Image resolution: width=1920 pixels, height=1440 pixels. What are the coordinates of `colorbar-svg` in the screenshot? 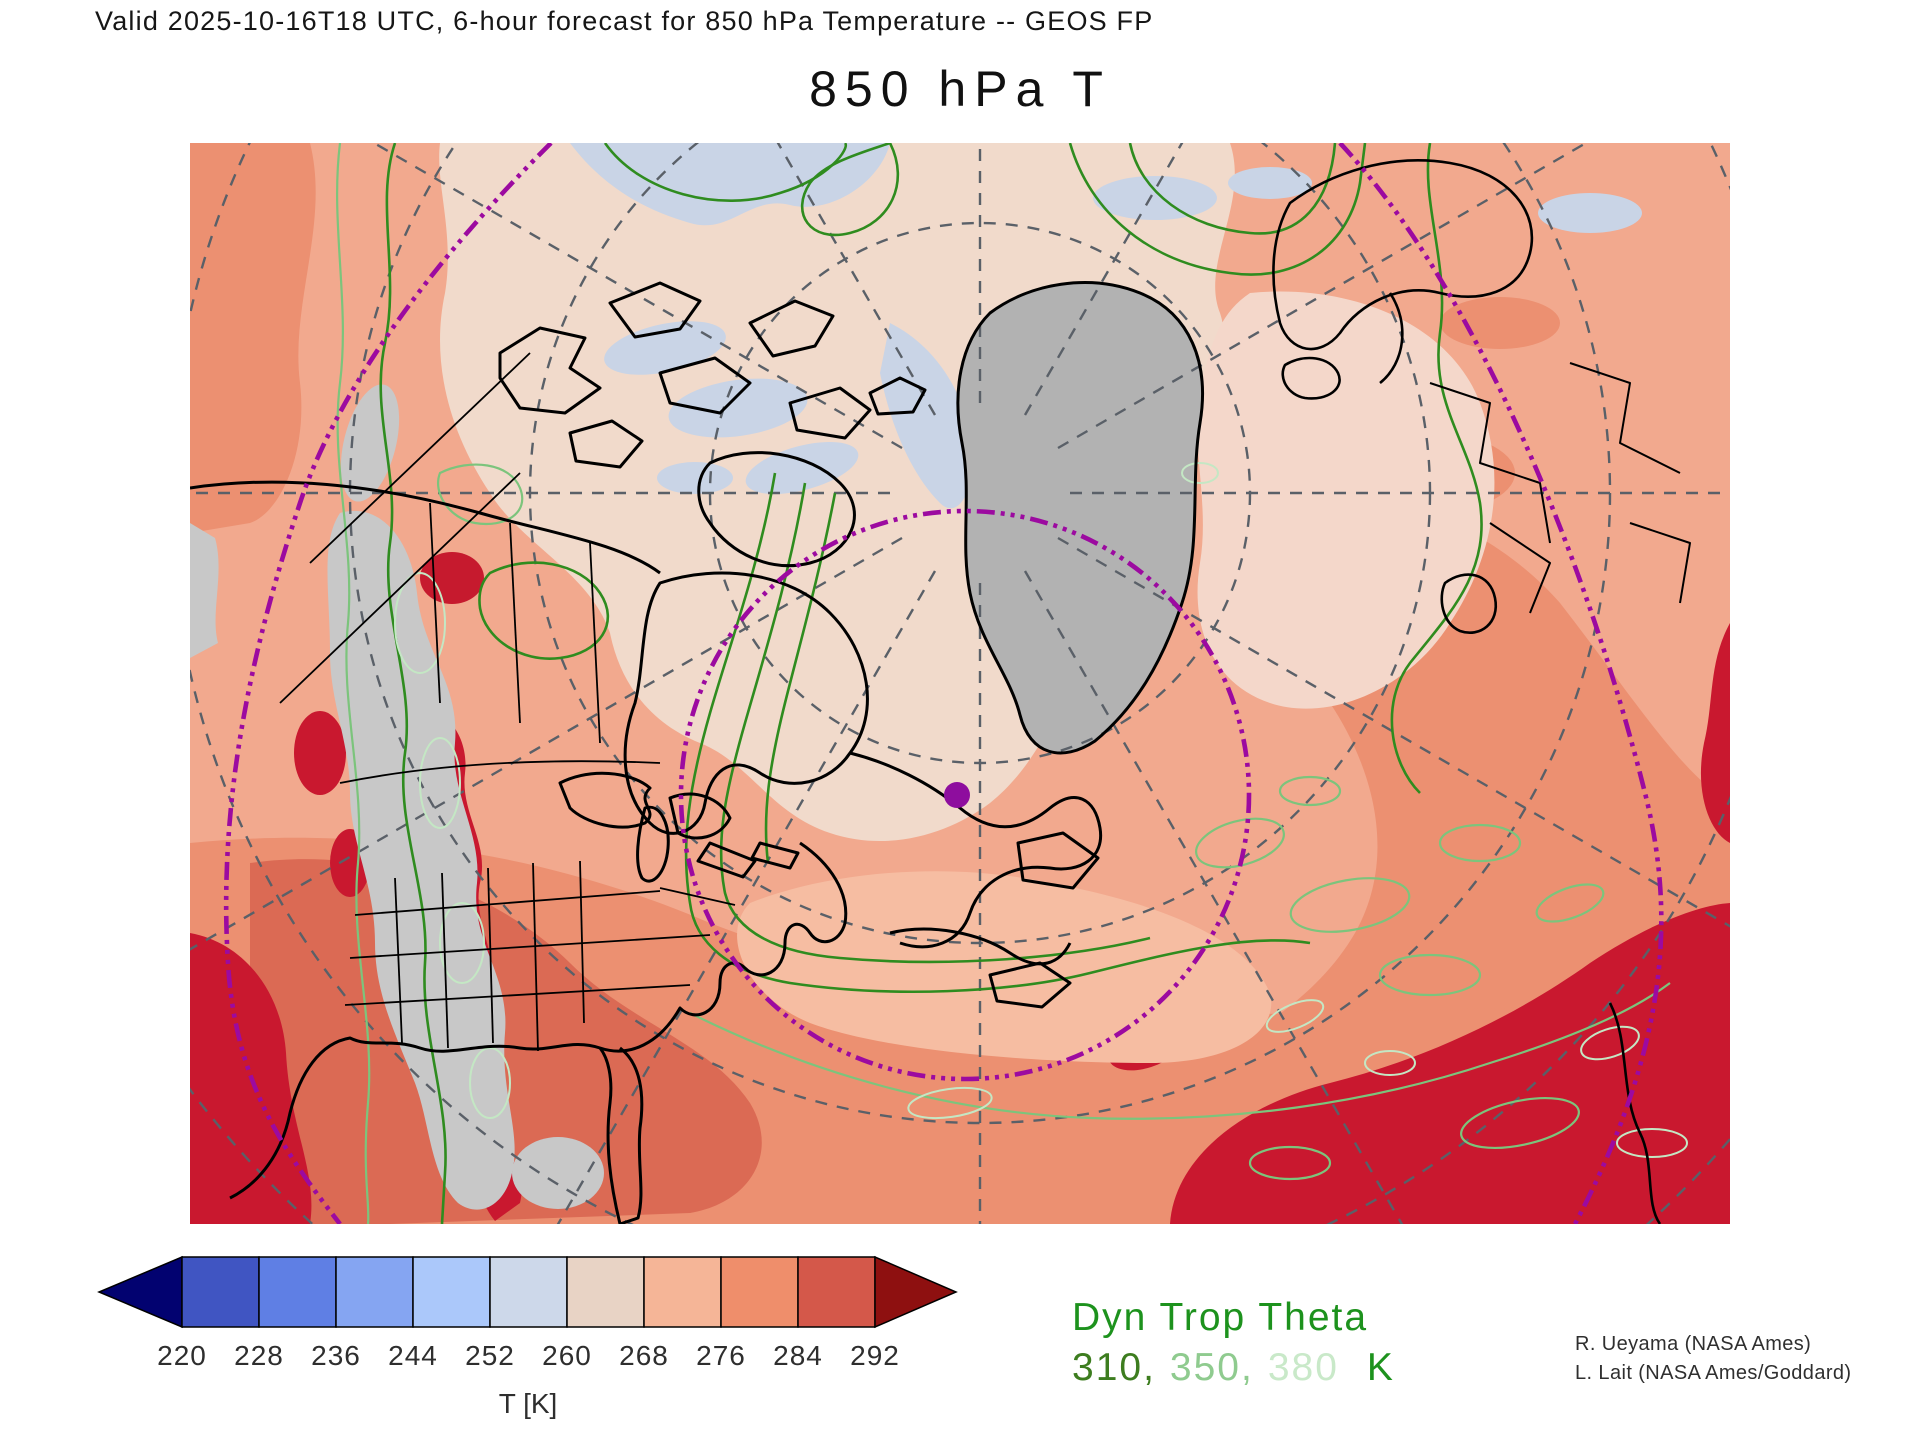 It's located at (527, 1292).